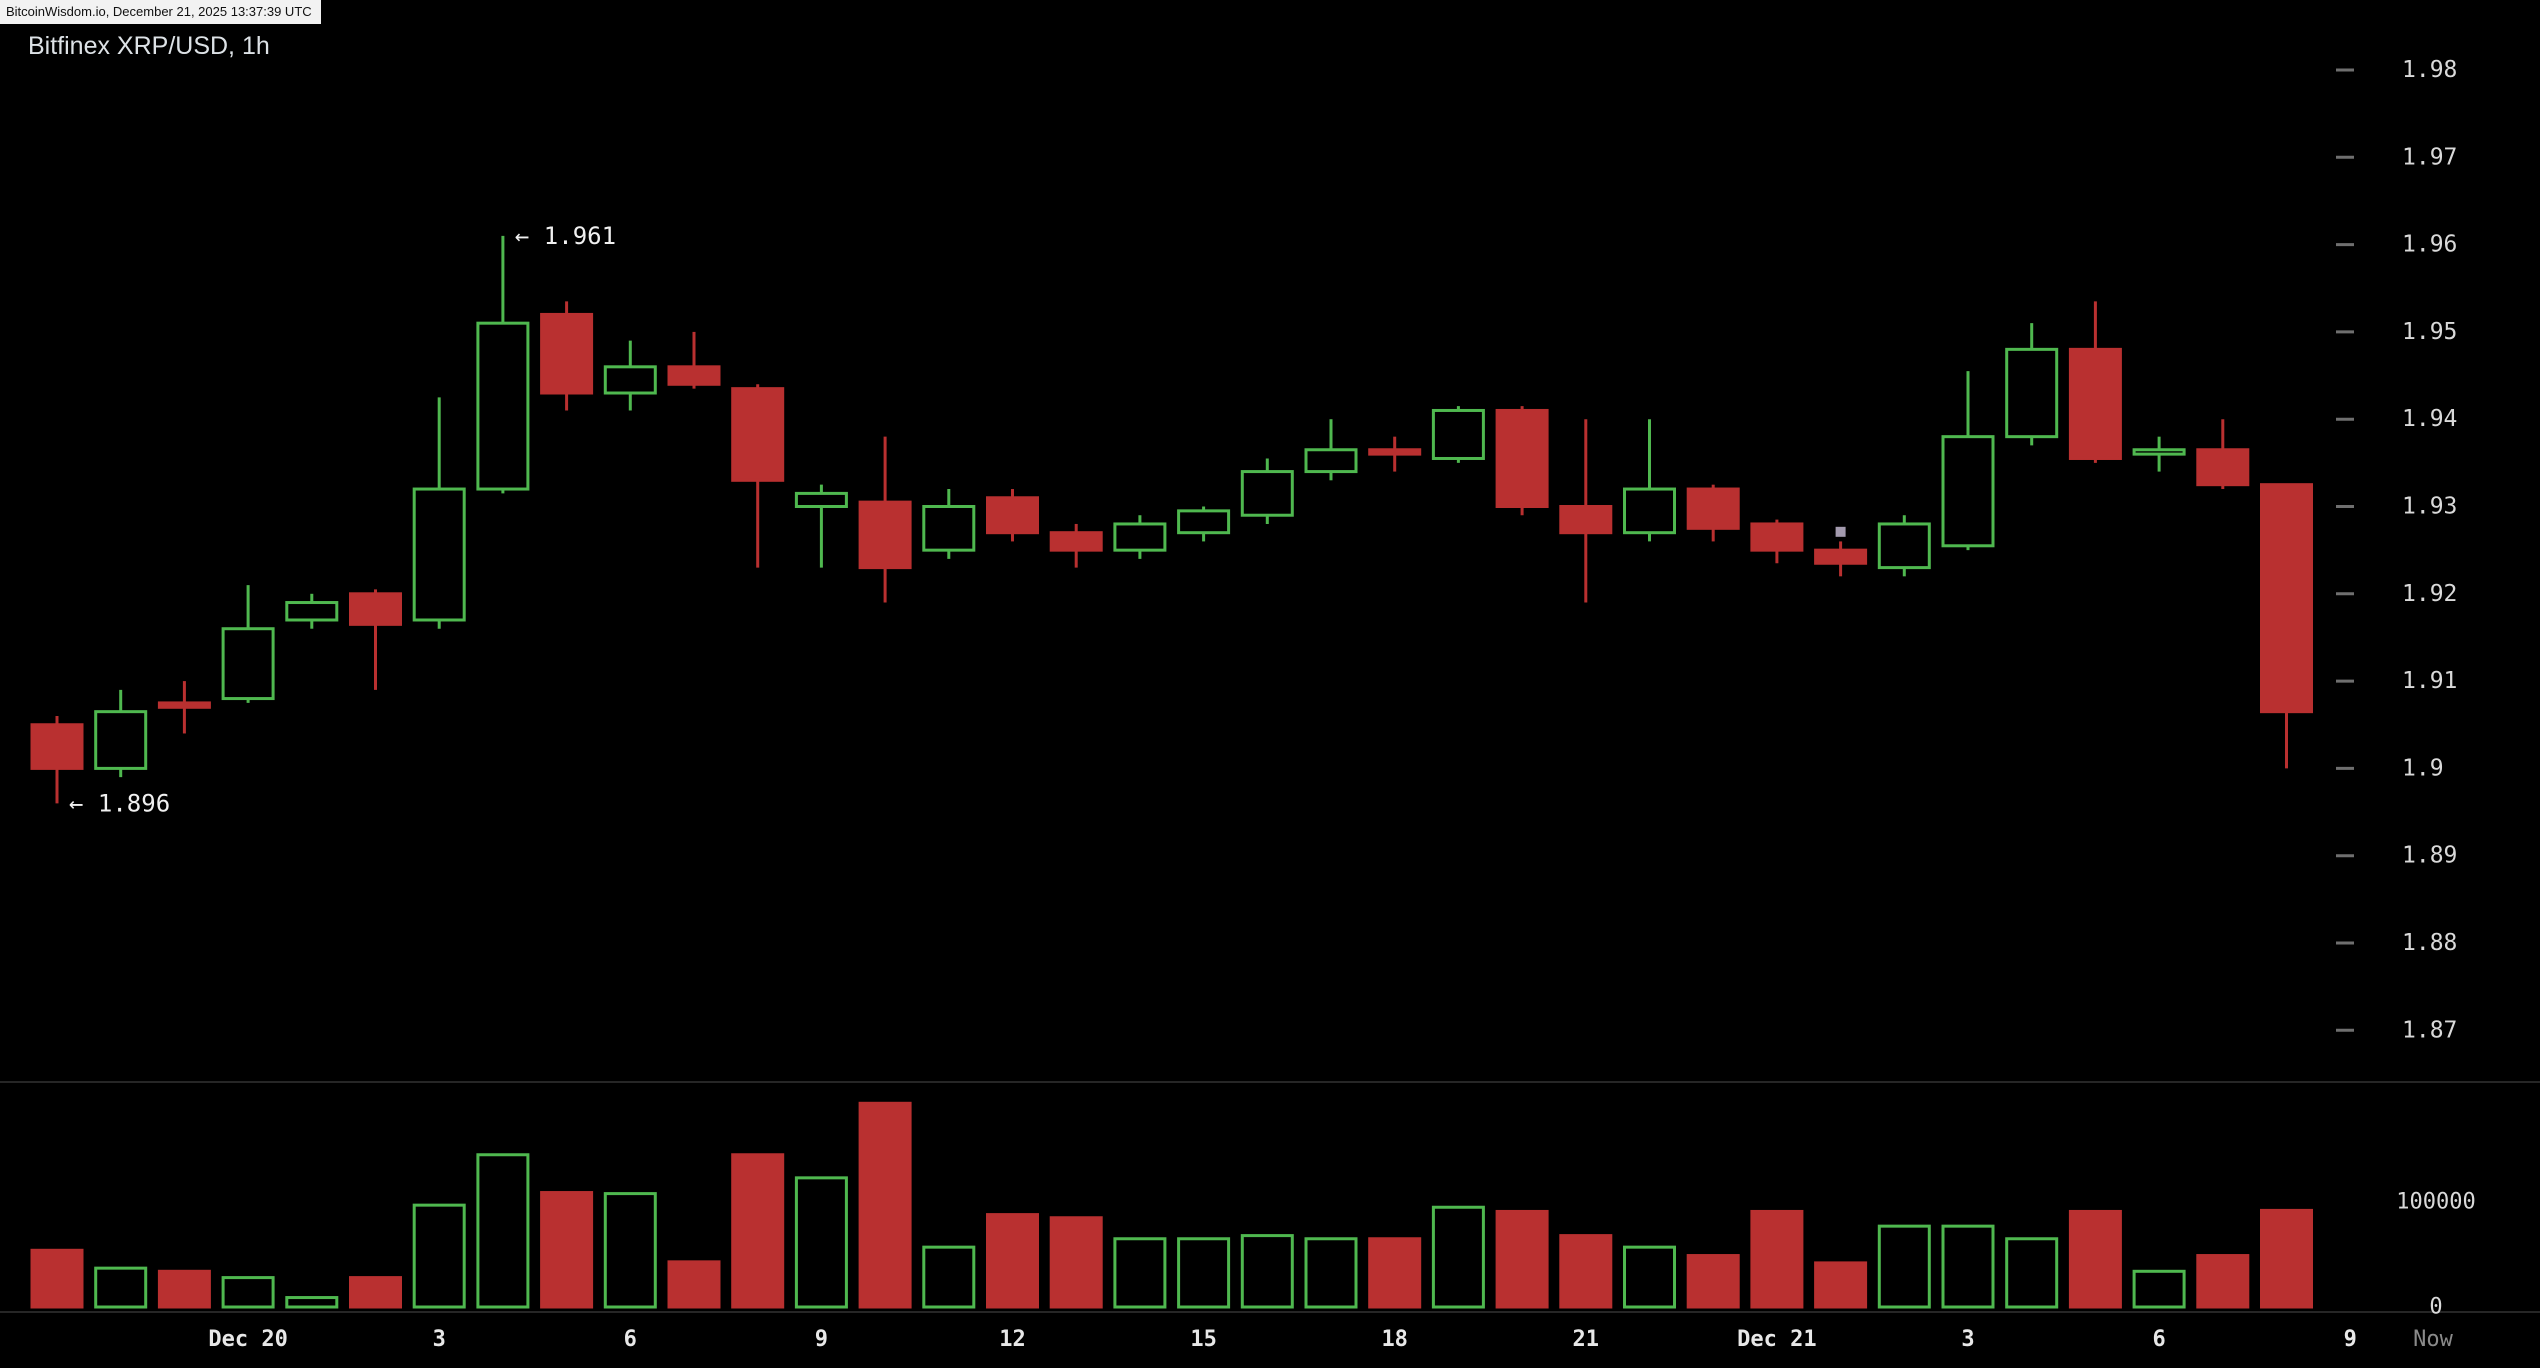  I want to click on price-annotation: ← 1.896, so click(119, 803).